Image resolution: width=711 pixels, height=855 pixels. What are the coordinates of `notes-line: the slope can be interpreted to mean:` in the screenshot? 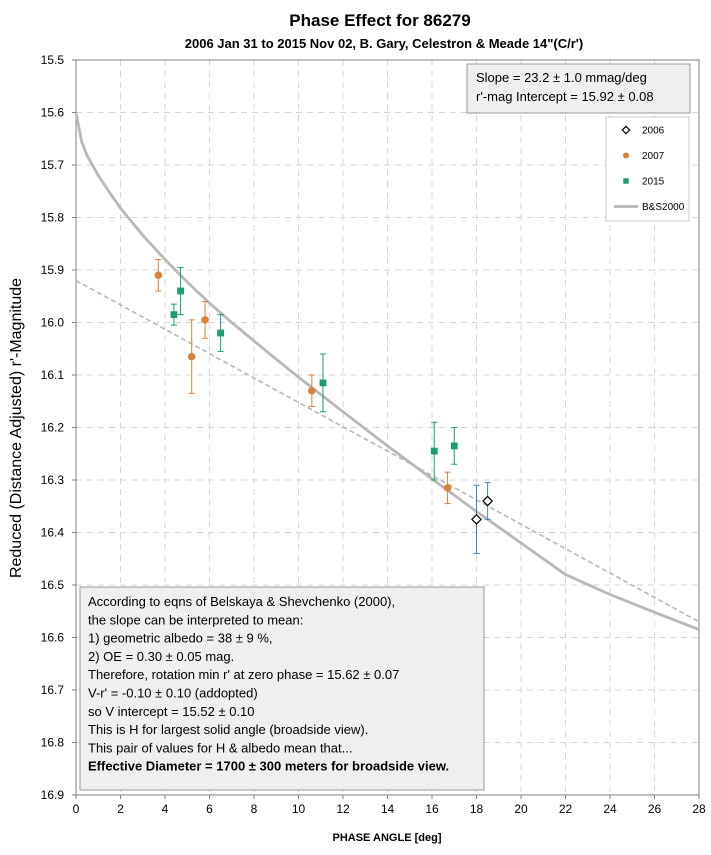 It's located at (195, 619).